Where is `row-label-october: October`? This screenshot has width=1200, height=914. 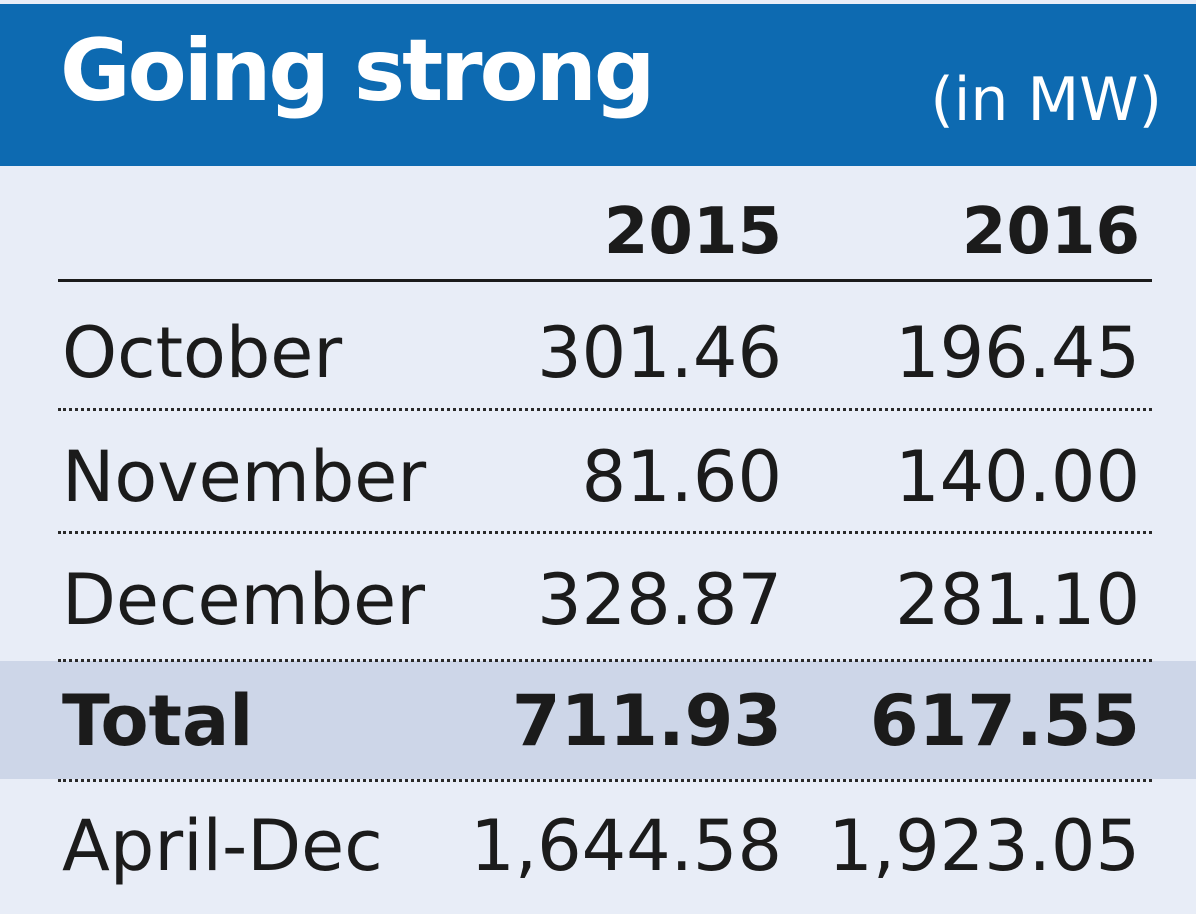 row-label-october: October is located at coordinates (202, 353).